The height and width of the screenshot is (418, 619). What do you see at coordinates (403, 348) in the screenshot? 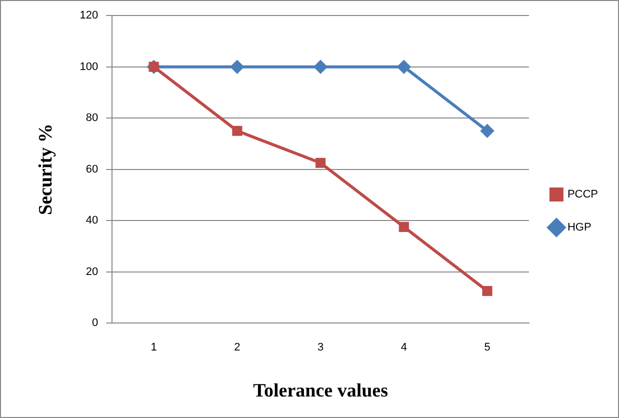
I see `x-tick-label: 4` at bounding box center [403, 348].